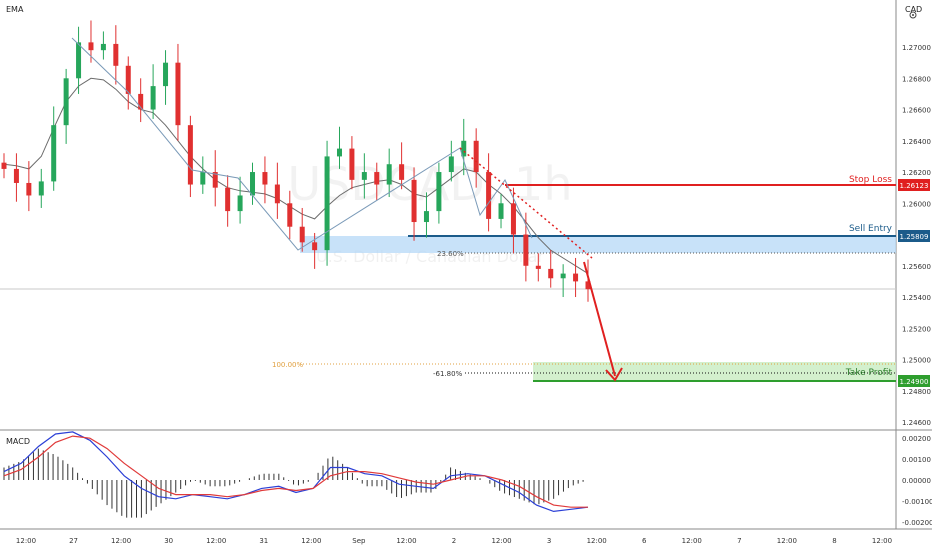  What do you see at coordinates (916, 298) in the screenshot?
I see `price-tick-label: 1.25400` at bounding box center [916, 298].